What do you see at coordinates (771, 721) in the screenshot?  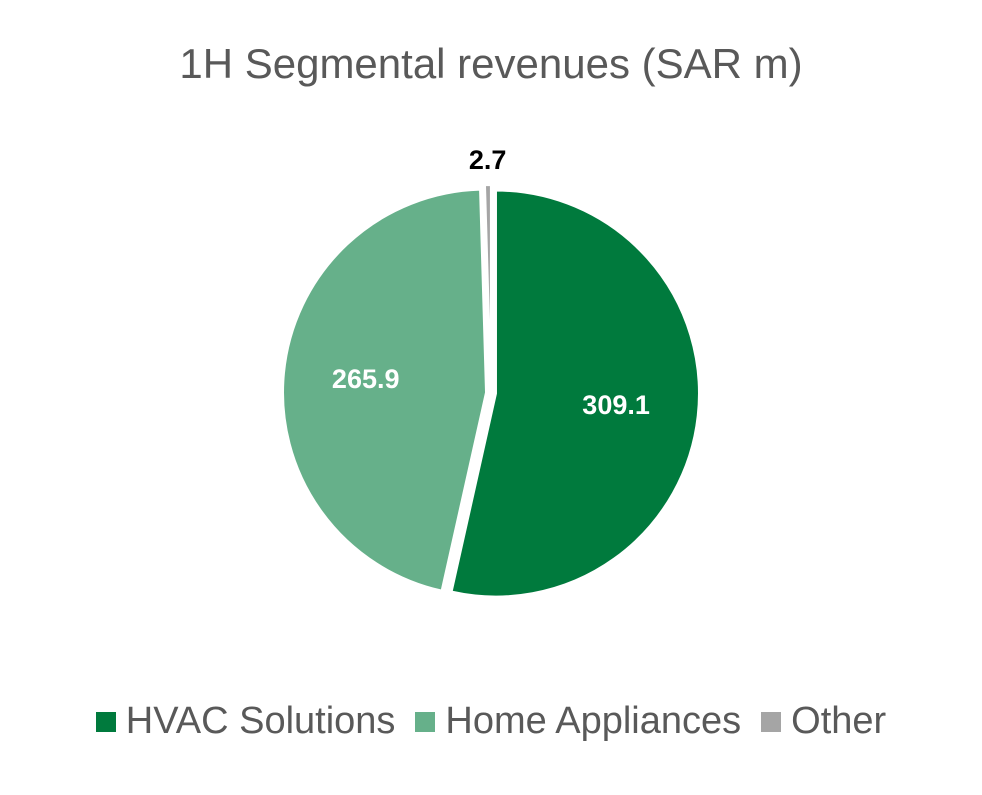 I see `legend-swatch-other` at bounding box center [771, 721].